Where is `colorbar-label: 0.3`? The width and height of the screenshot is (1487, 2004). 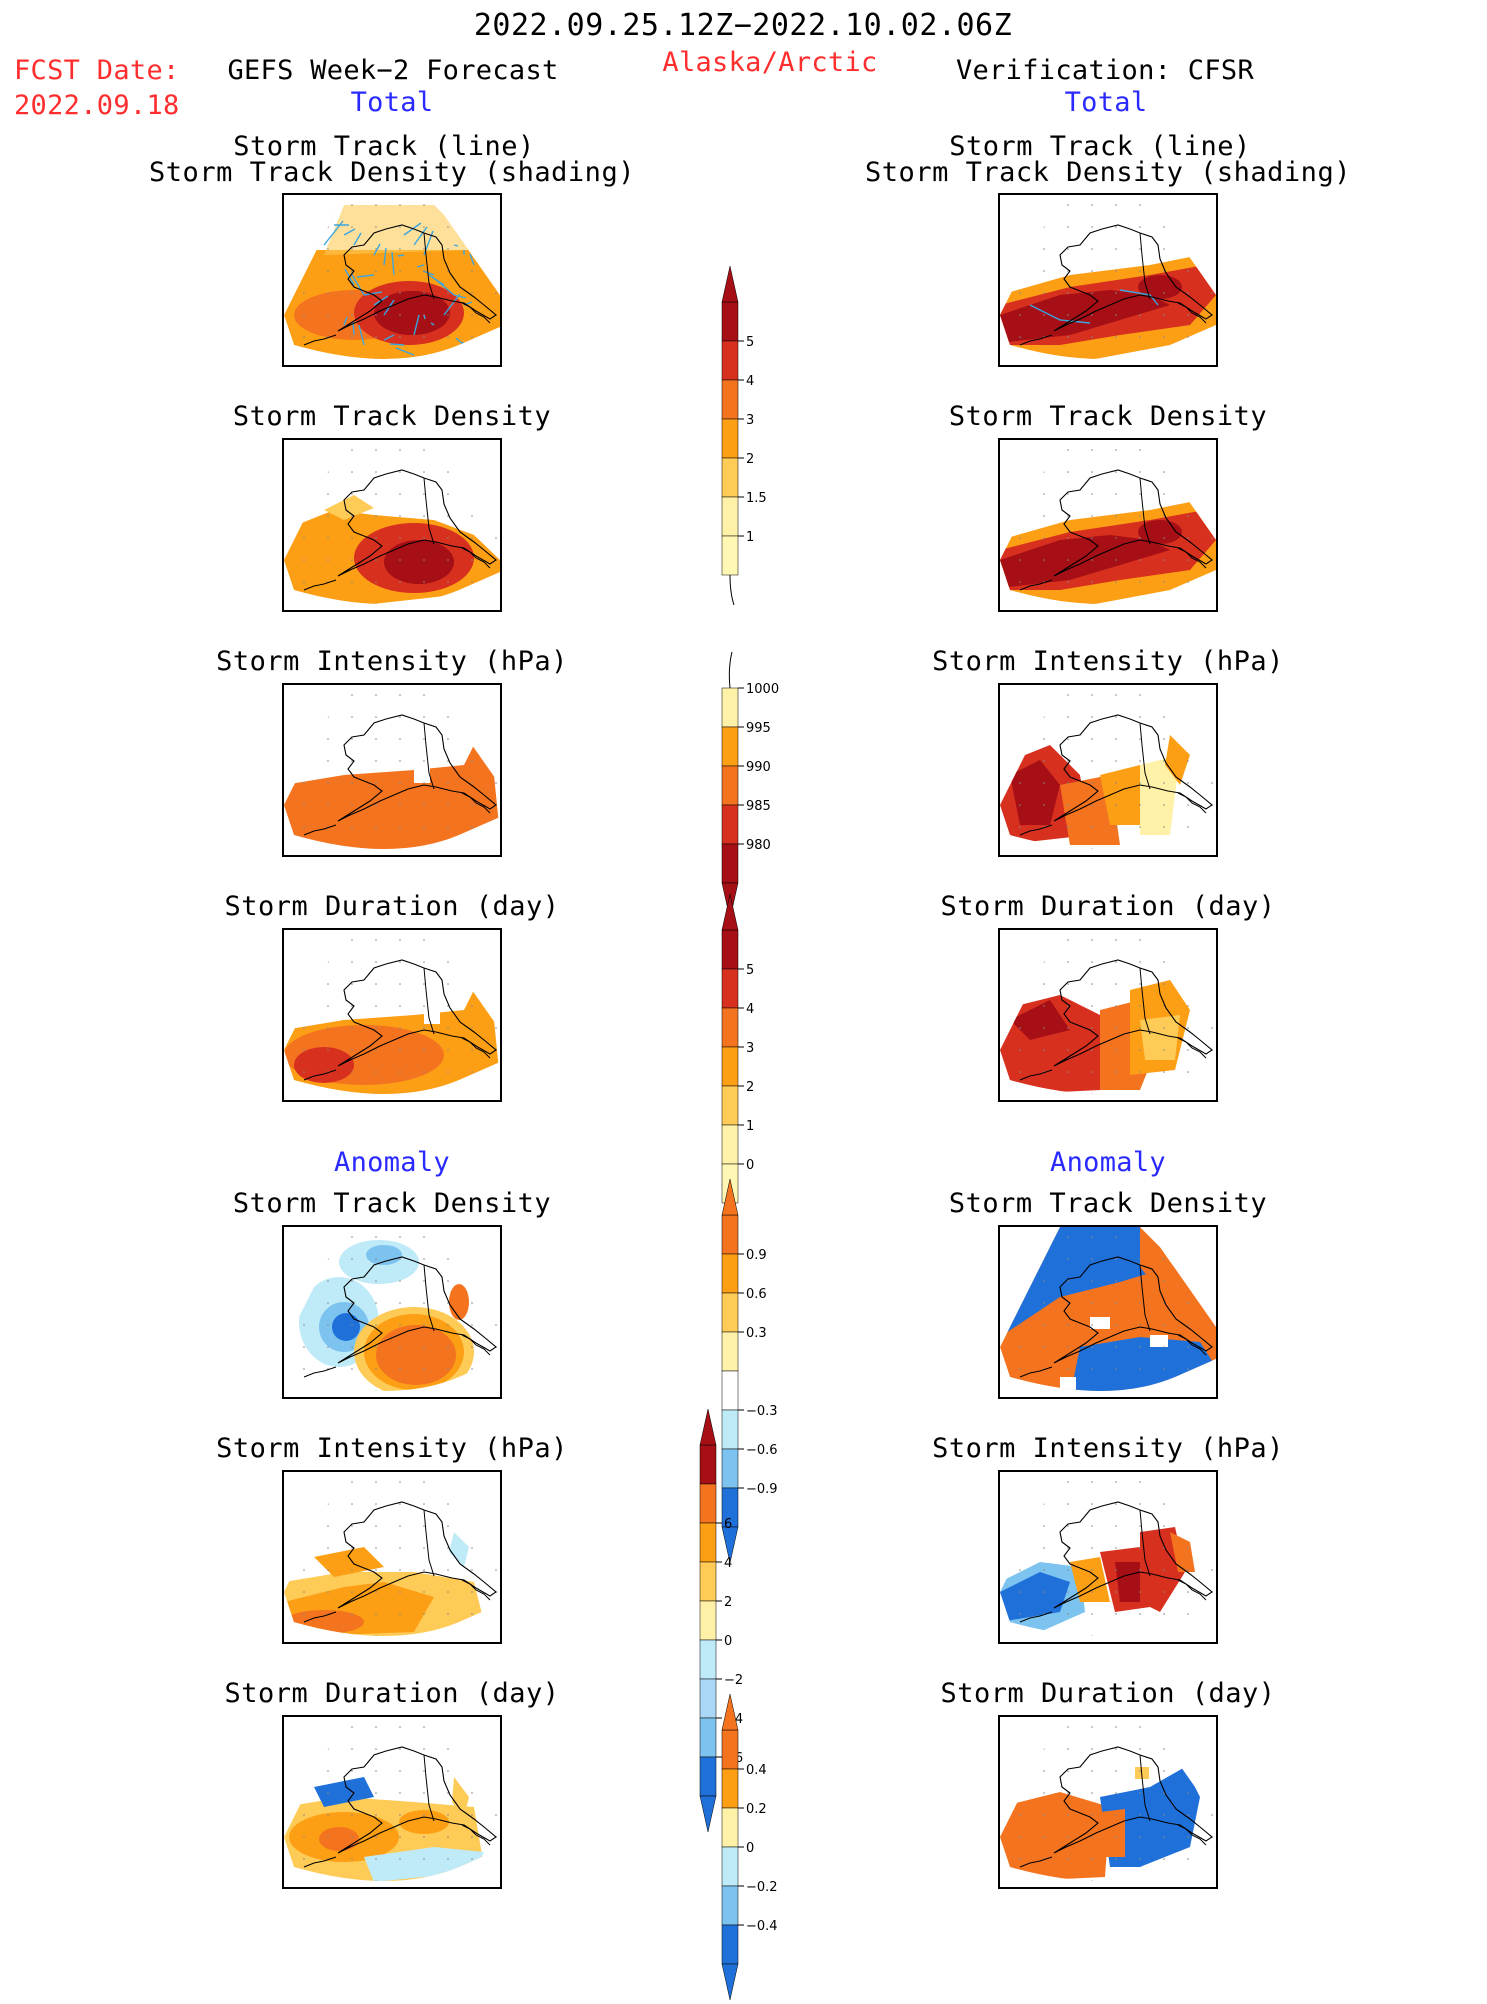 colorbar-label: 0.3 is located at coordinates (756, 1333).